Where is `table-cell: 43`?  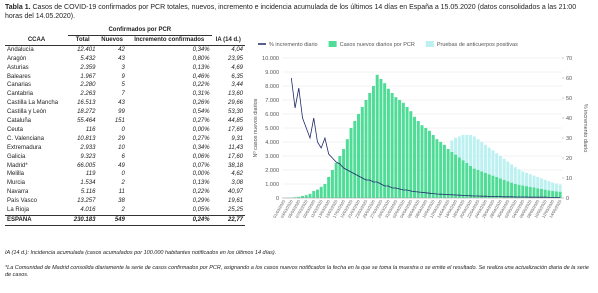
table-cell: 43 is located at coordinates (121, 103).